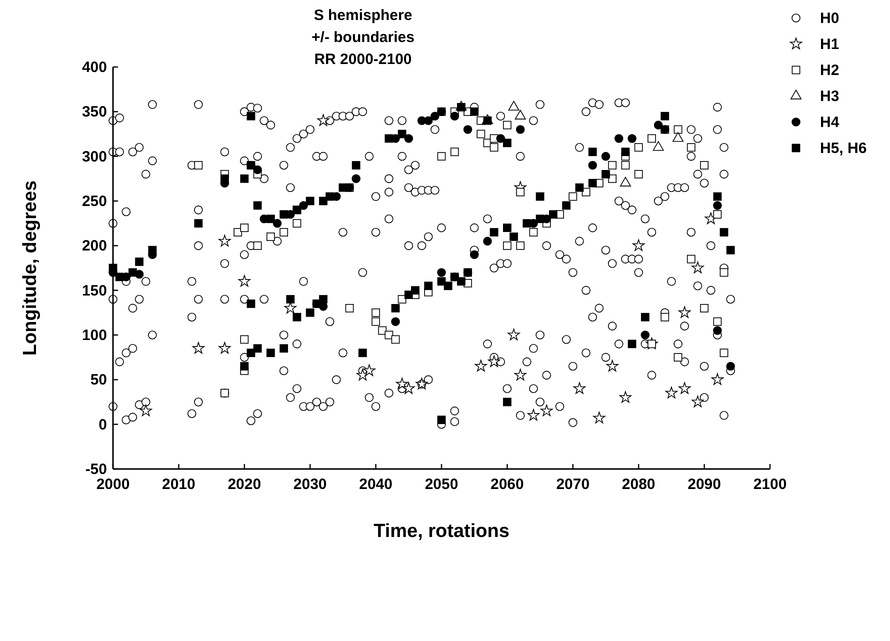 This screenshot has width=890, height=641. I want to click on y-tick-label: 200, so click(94, 246).